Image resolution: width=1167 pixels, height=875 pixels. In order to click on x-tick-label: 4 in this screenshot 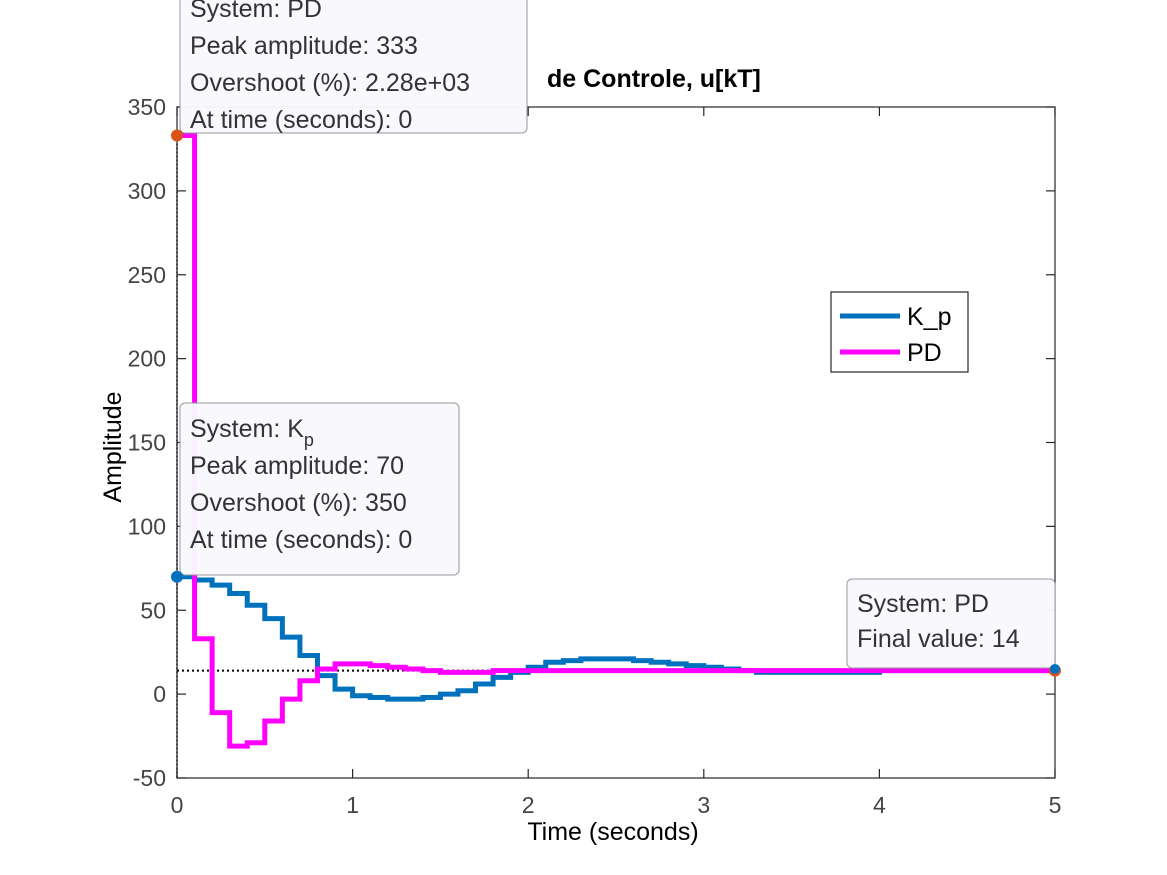, I will do `click(879, 805)`.